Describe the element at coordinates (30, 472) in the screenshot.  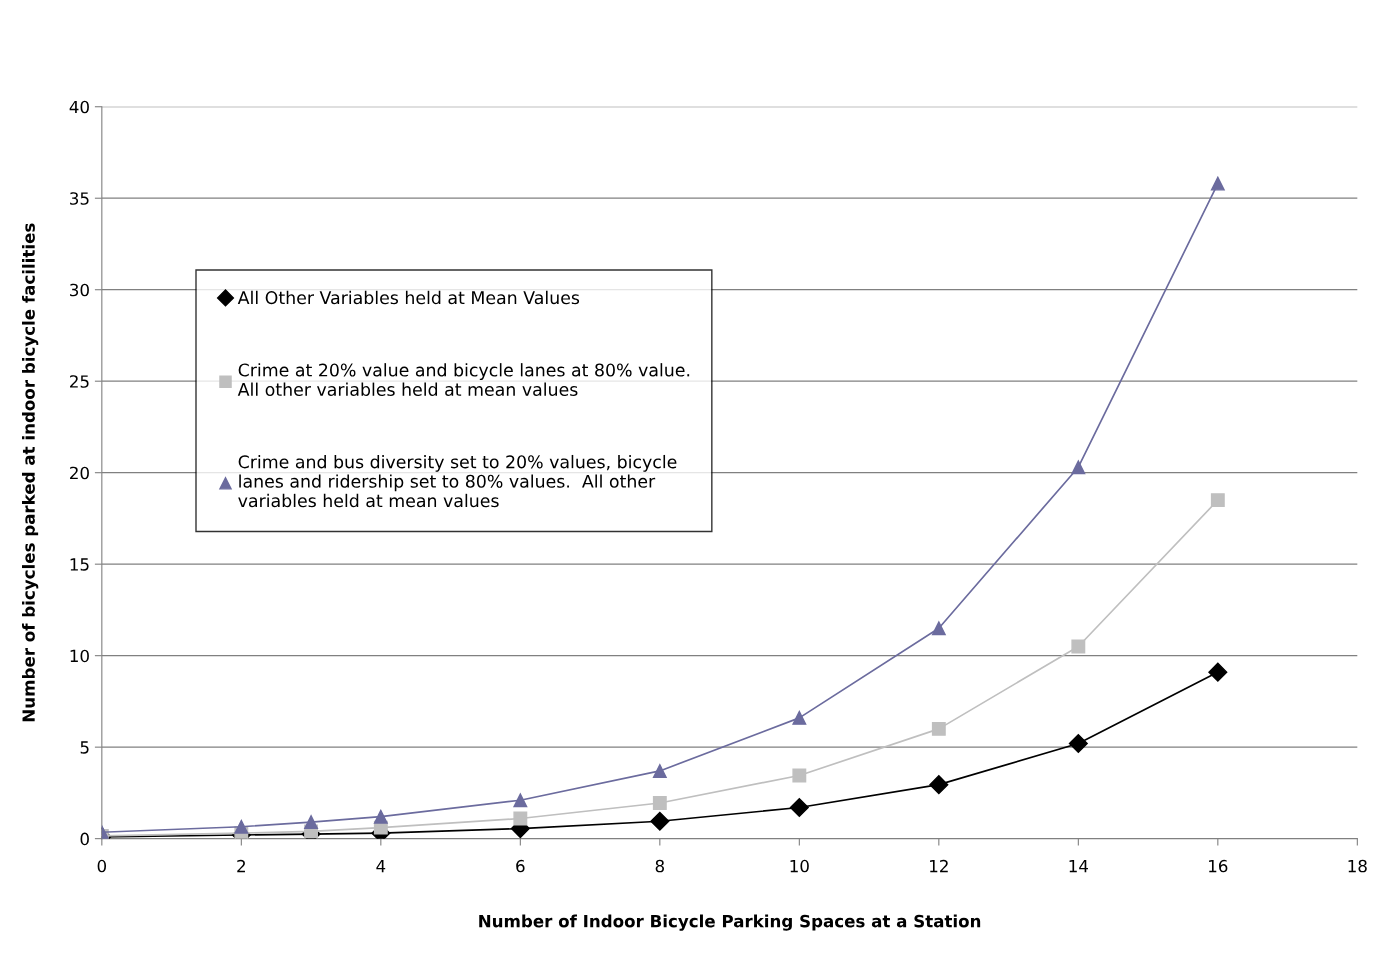
I see `y-axis-title: Number of bicycles parked at indoor bicycle facilities` at that location.